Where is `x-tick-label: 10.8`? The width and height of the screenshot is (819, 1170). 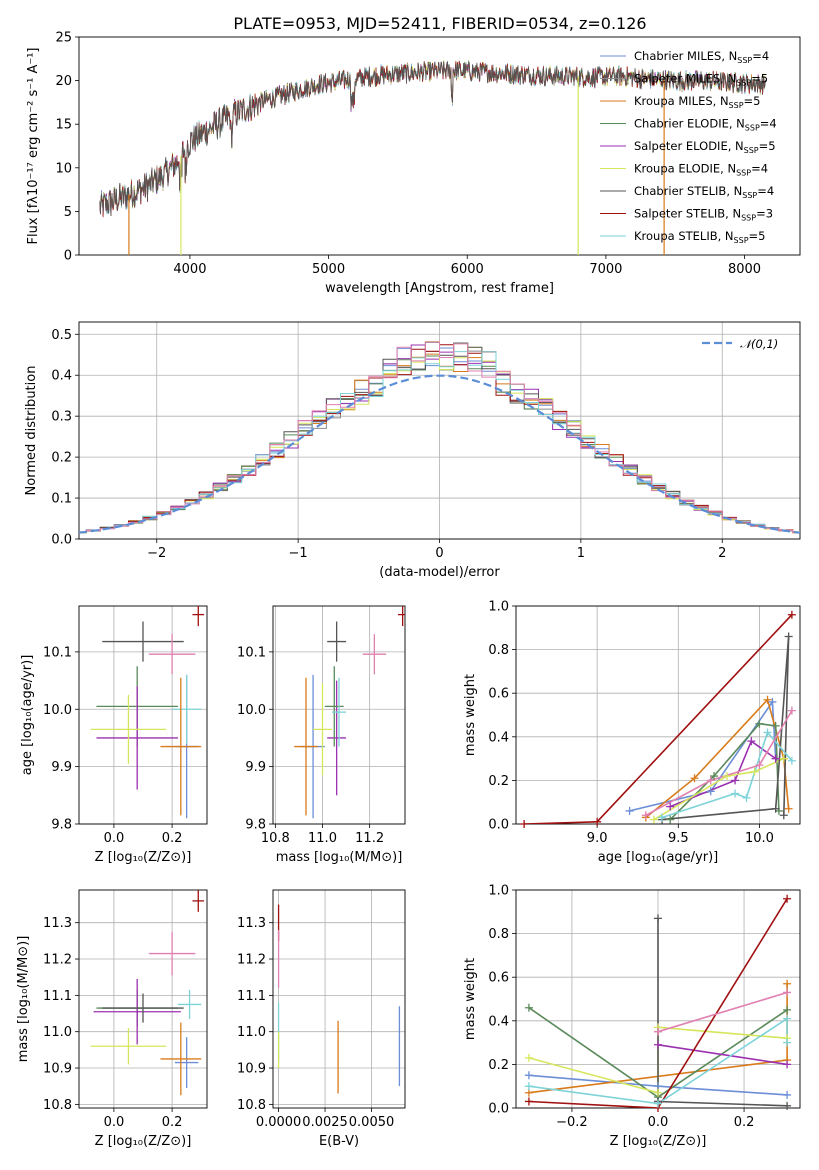 x-tick-label: 10.8 is located at coordinates (275, 838).